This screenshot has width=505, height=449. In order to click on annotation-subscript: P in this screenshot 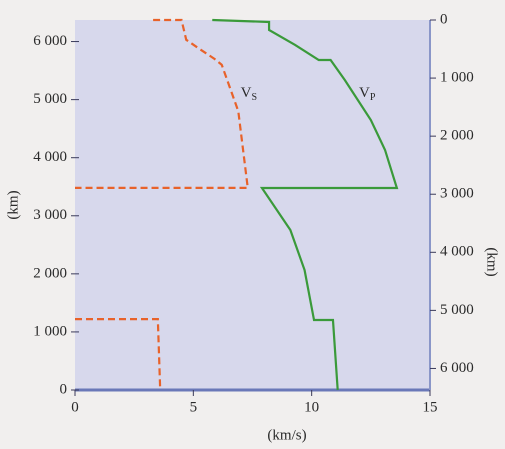, I will do `click(373, 97)`.